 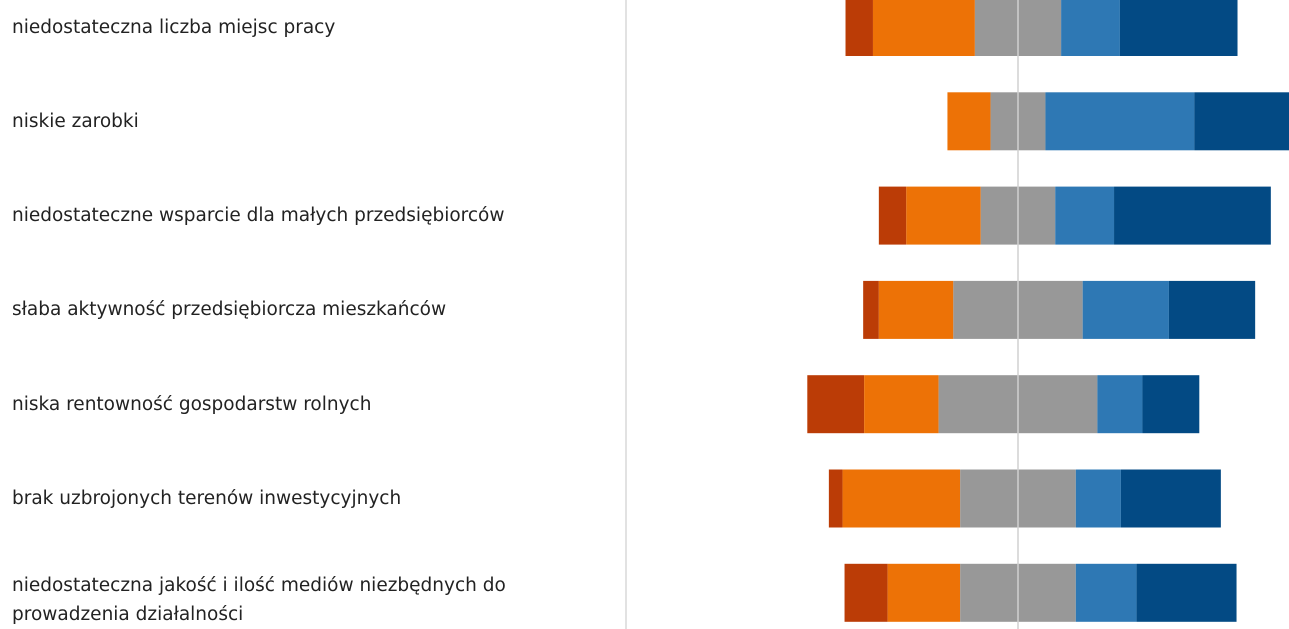 What do you see at coordinates (192, 404) in the screenshot?
I see `category-label: niska rentowność gospodarstw rolnych` at bounding box center [192, 404].